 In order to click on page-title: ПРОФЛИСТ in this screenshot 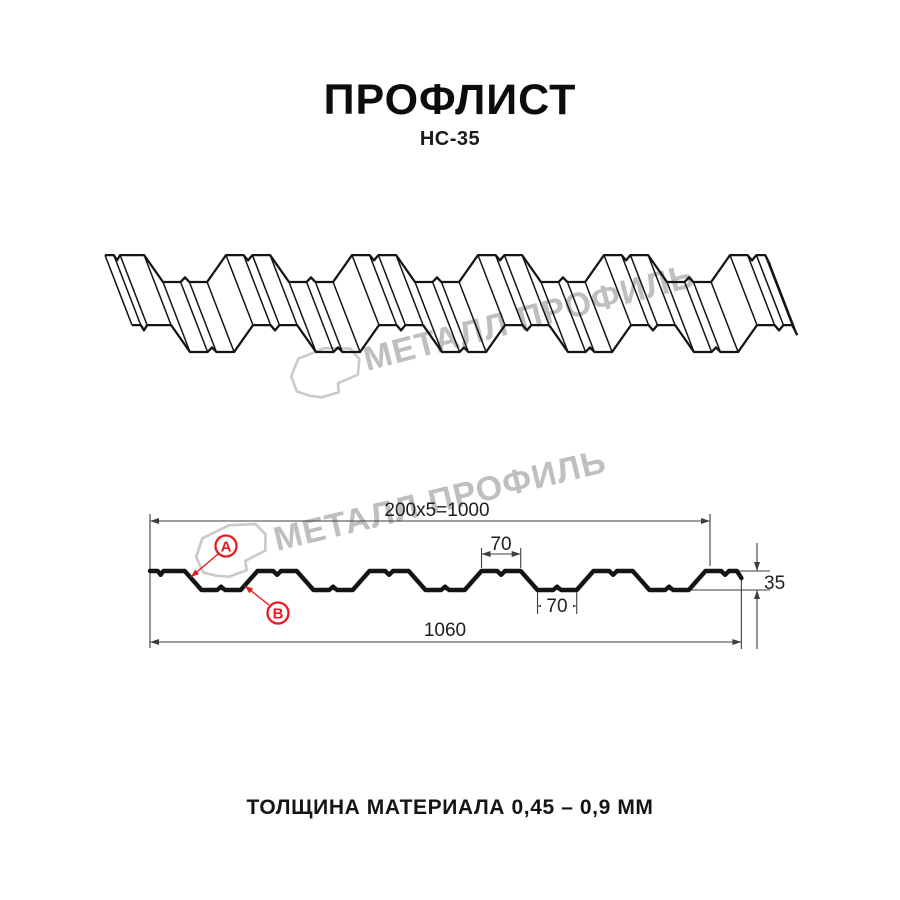, I will do `click(450, 100)`.